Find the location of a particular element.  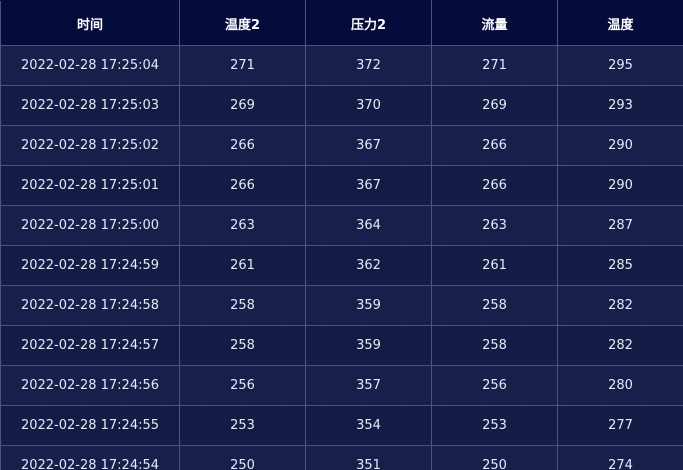

header-row: 时间 温度2 压力2 流量 温度 is located at coordinates (341, 23).